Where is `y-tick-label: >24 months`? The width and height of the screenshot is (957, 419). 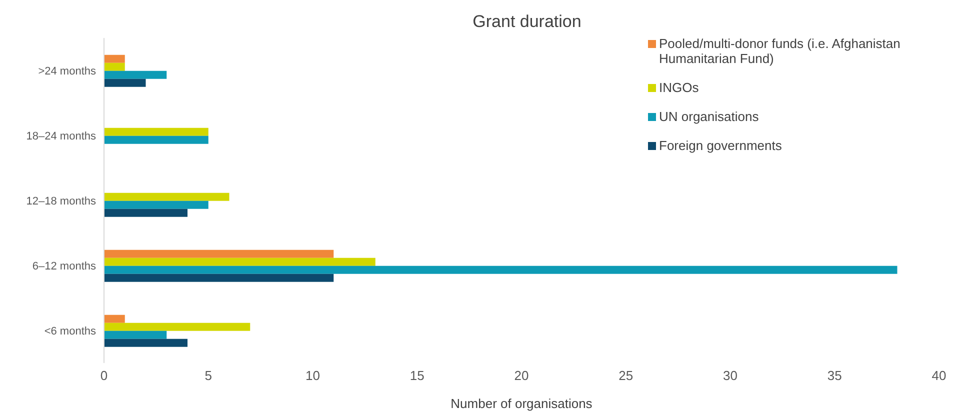
y-tick-label: >24 months is located at coordinates (67, 71).